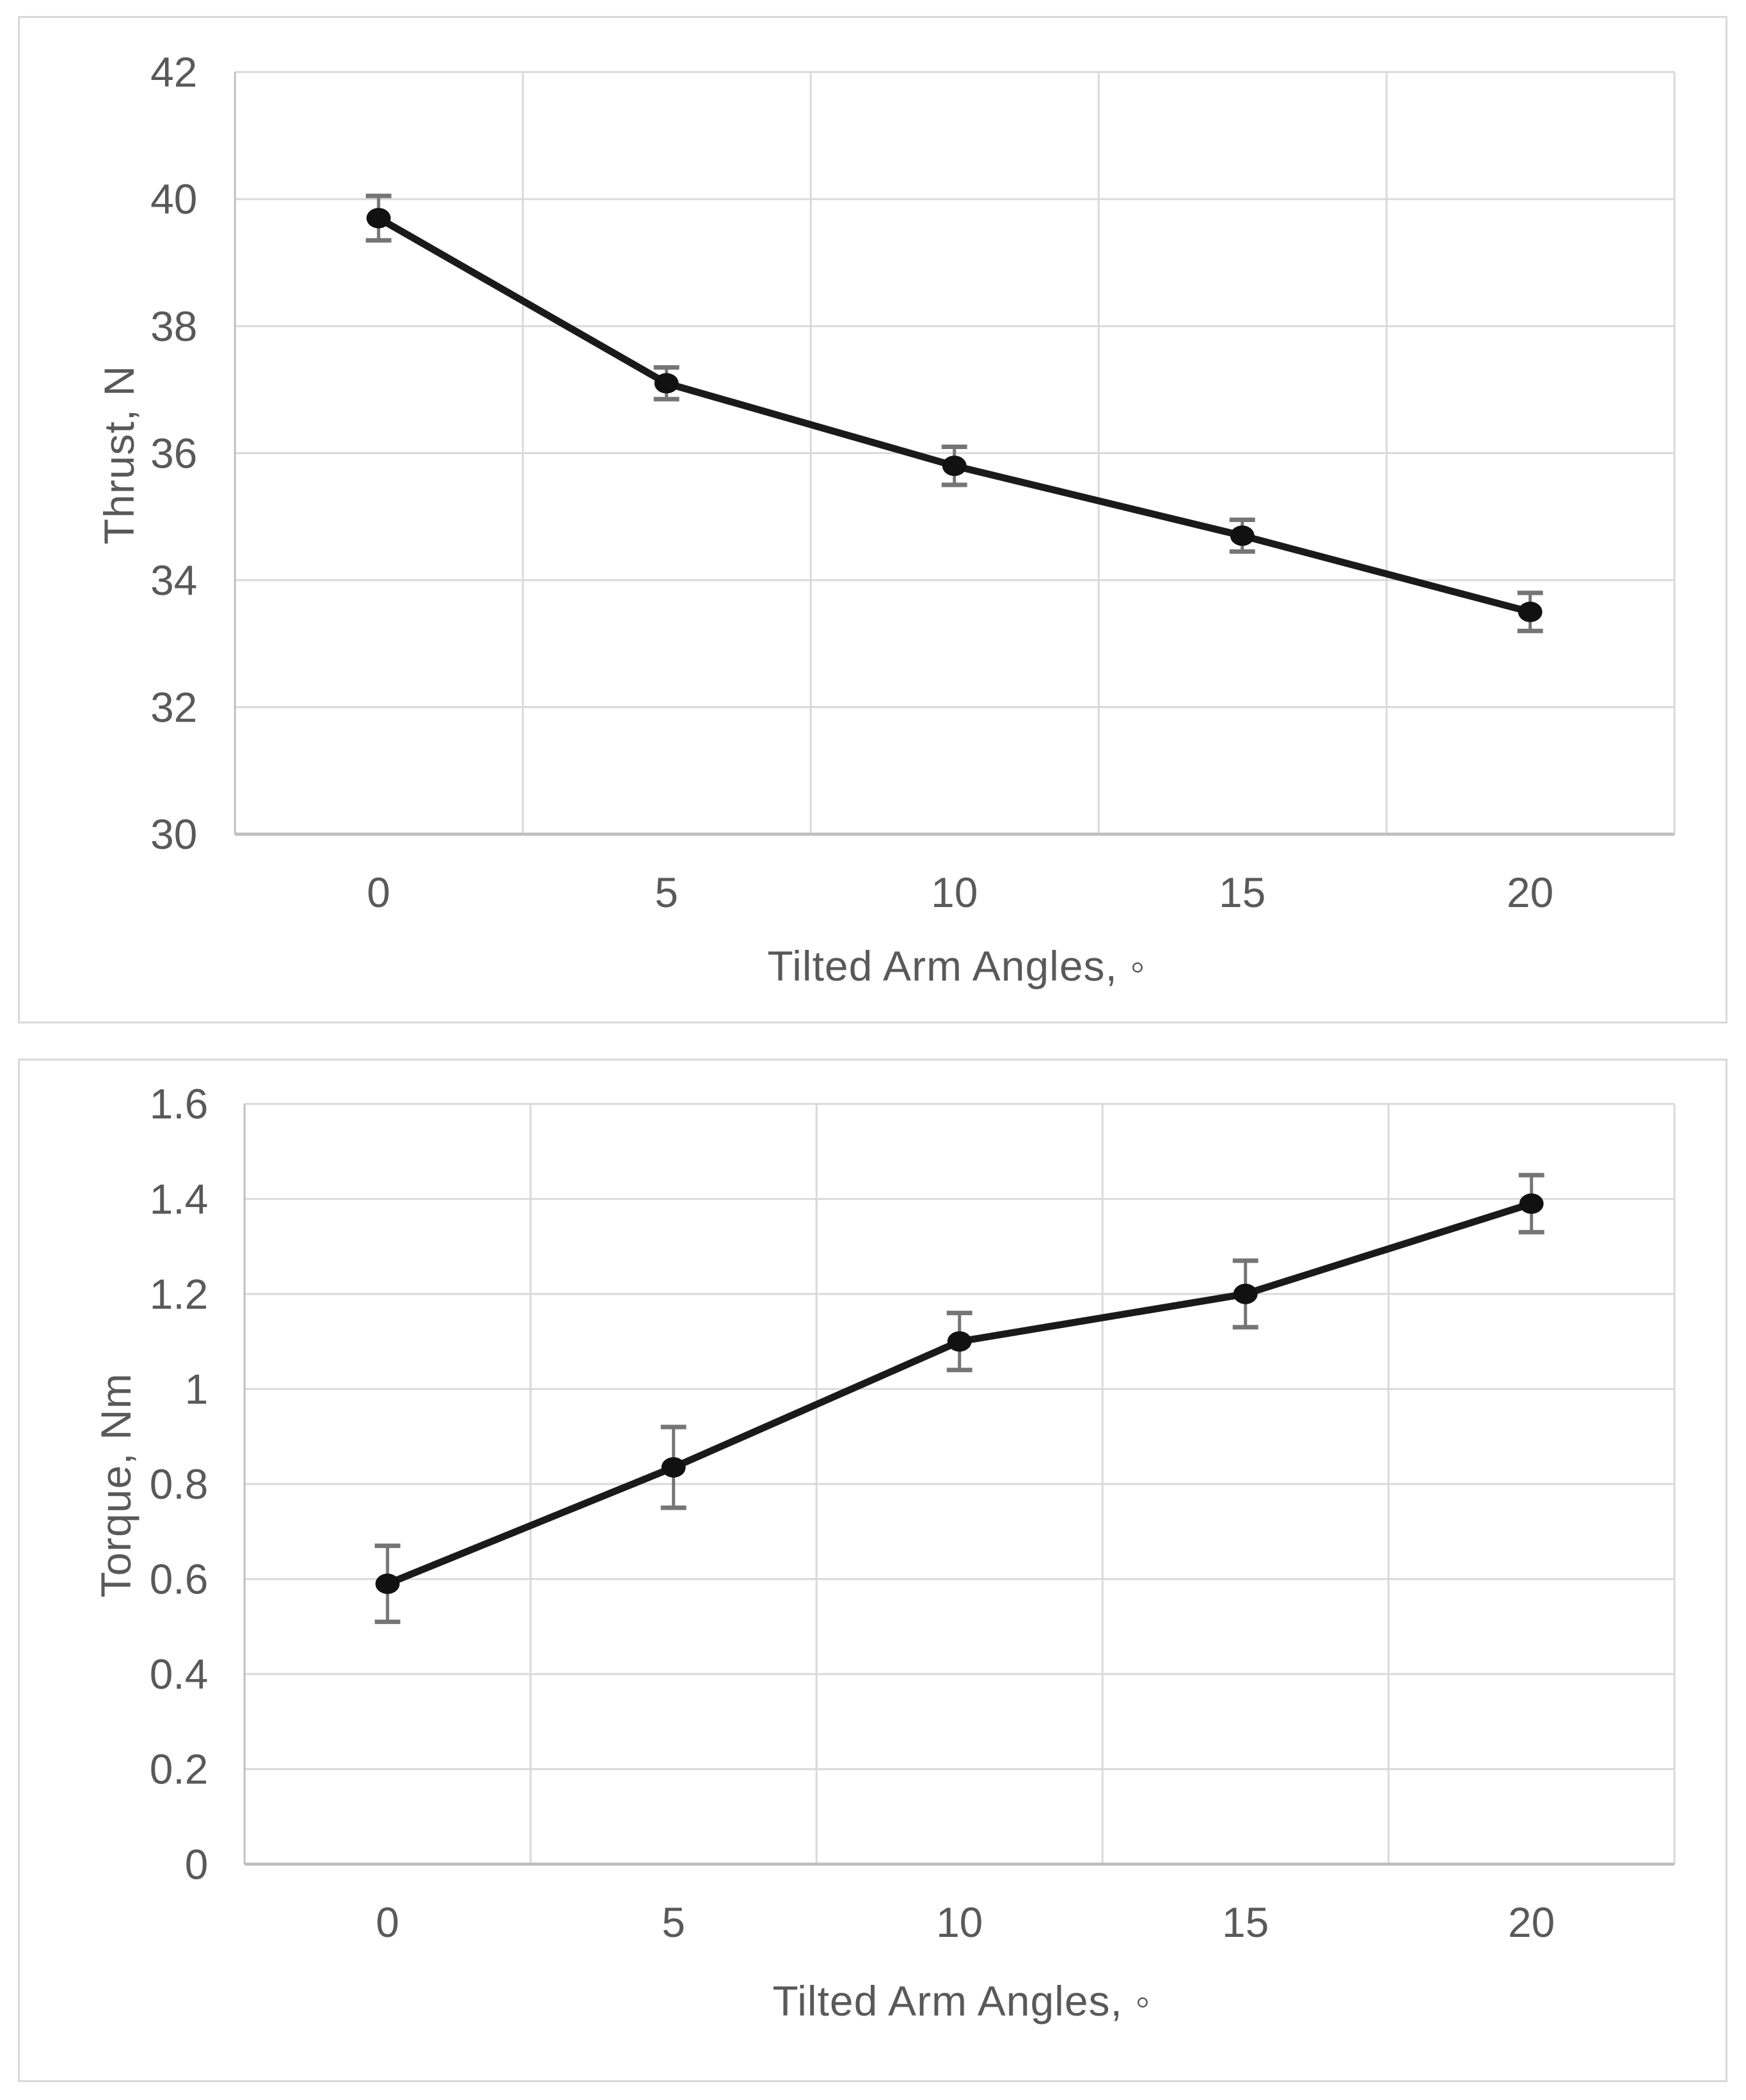 Image resolution: width=1746 pixels, height=2100 pixels. Describe the element at coordinates (961, 2001) in the screenshot. I see `torque-x-axis-title: Tilted Arm Angles, ◦` at that location.